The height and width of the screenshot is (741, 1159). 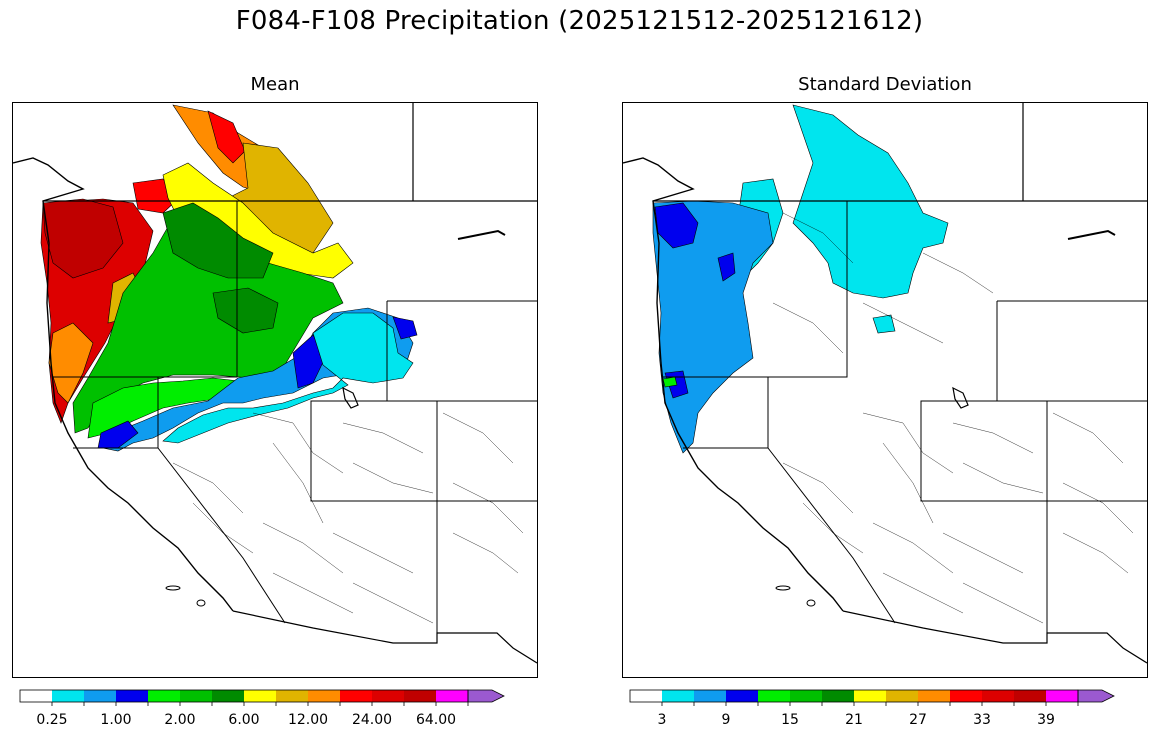 What do you see at coordinates (308, 720) in the screenshot?
I see `mean-colorbar-tick-label: 12.00` at bounding box center [308, 720].